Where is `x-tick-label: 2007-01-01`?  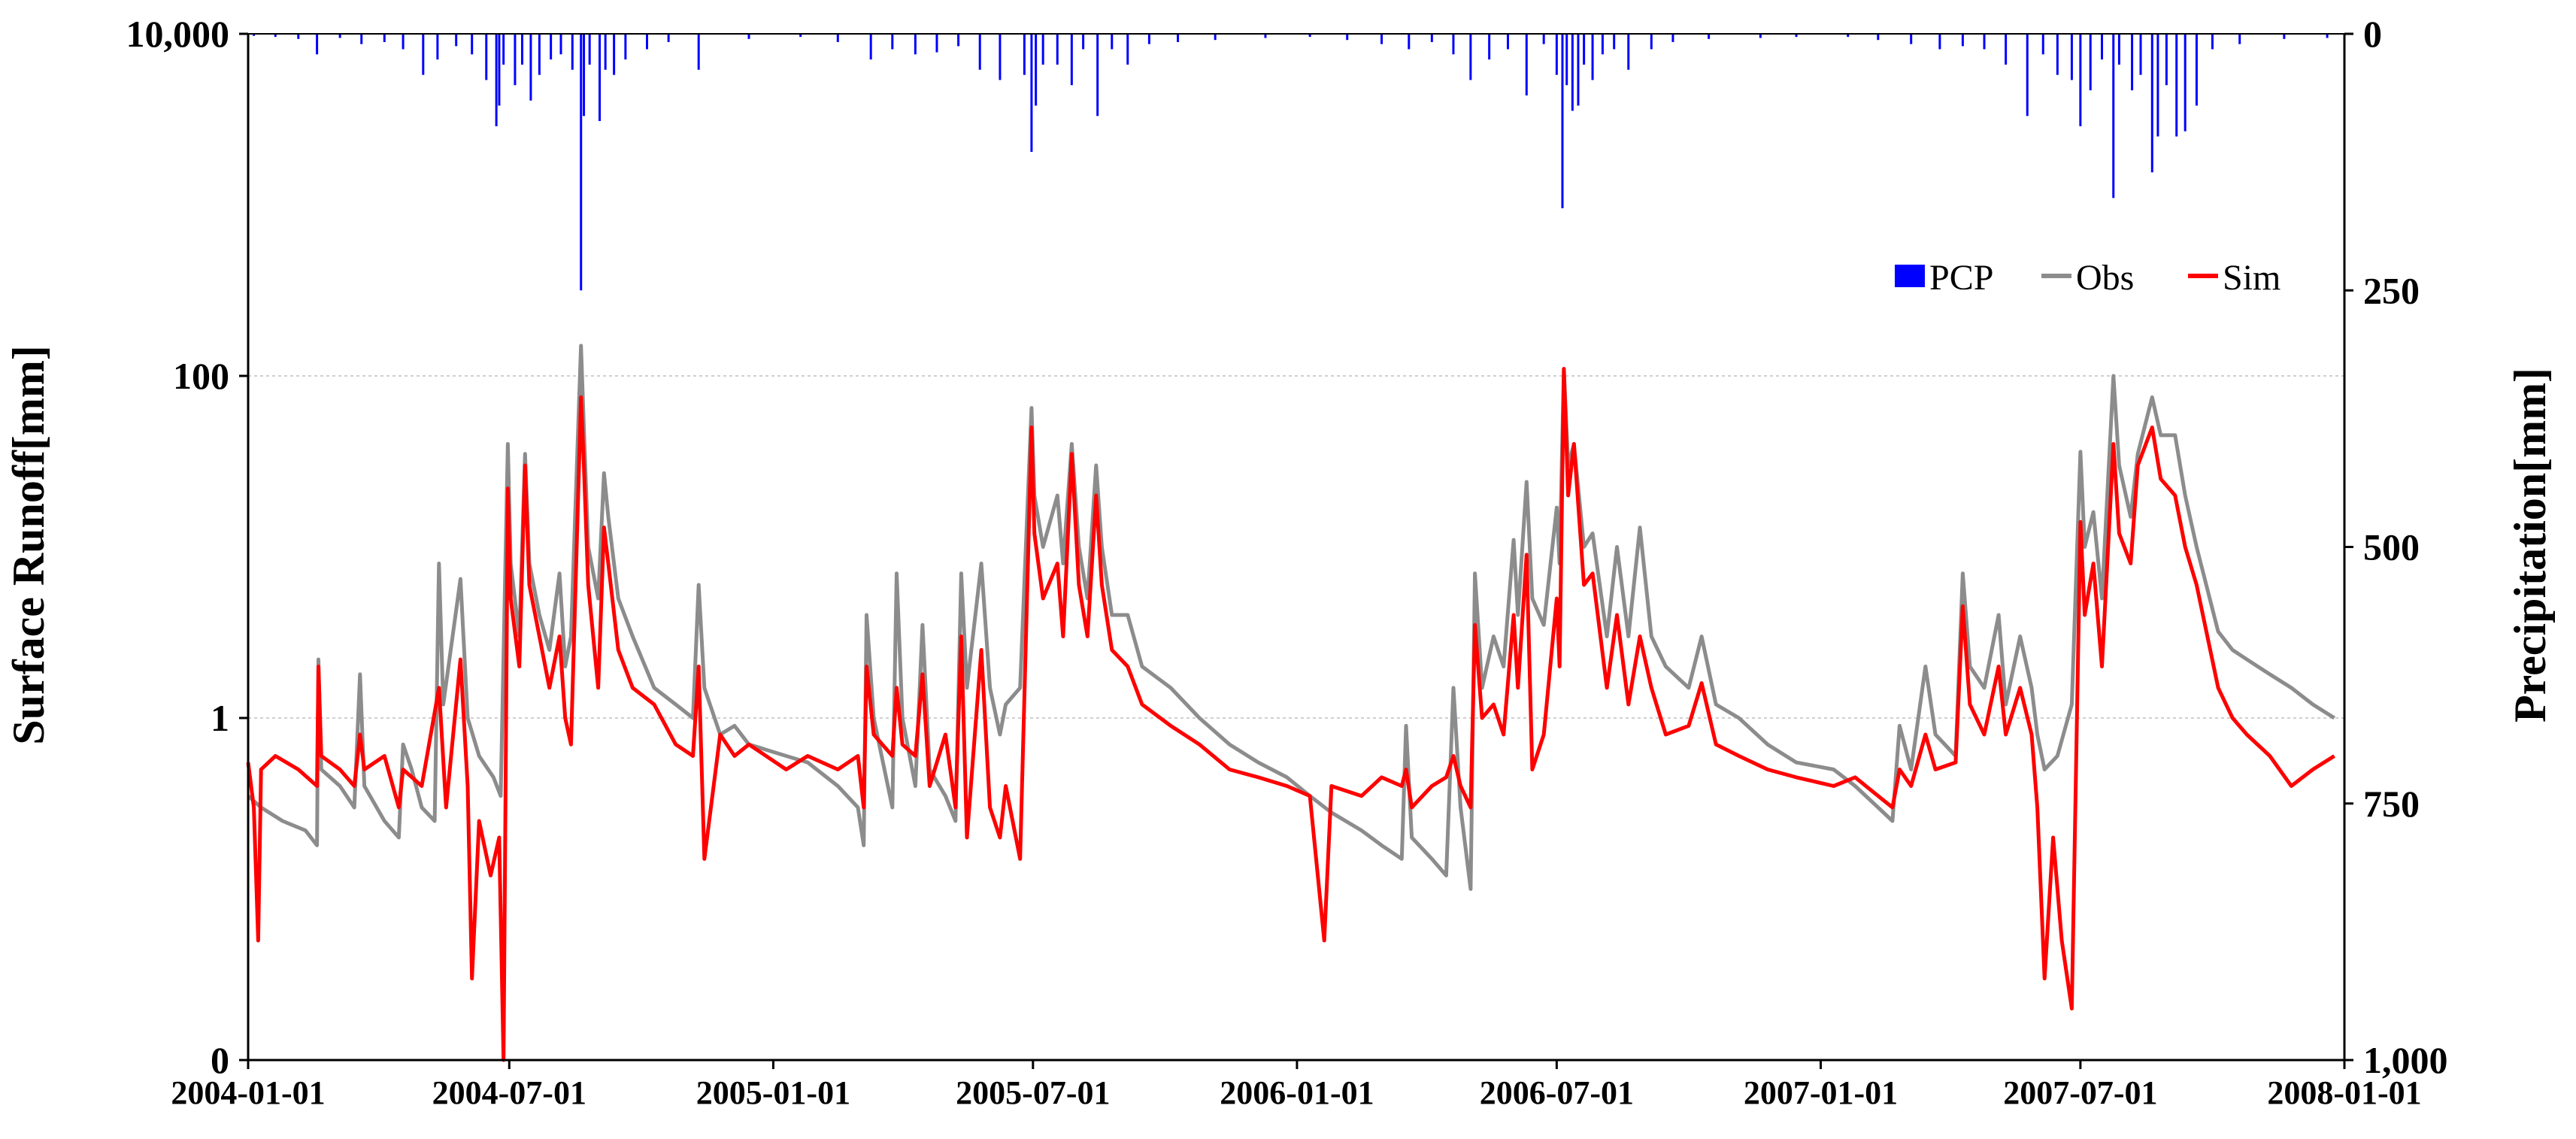 x-tick-label: 2007-01-01 is located at coordinates (1821, 1092).